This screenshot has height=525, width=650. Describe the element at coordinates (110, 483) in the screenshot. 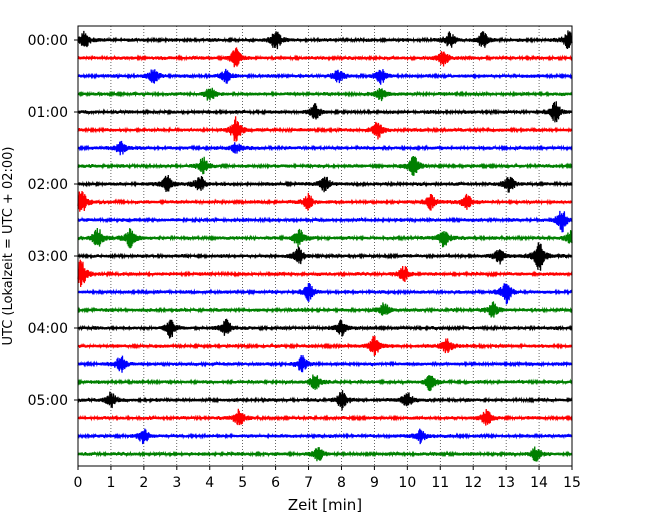

I see `x-tick-label: 1` at that location.